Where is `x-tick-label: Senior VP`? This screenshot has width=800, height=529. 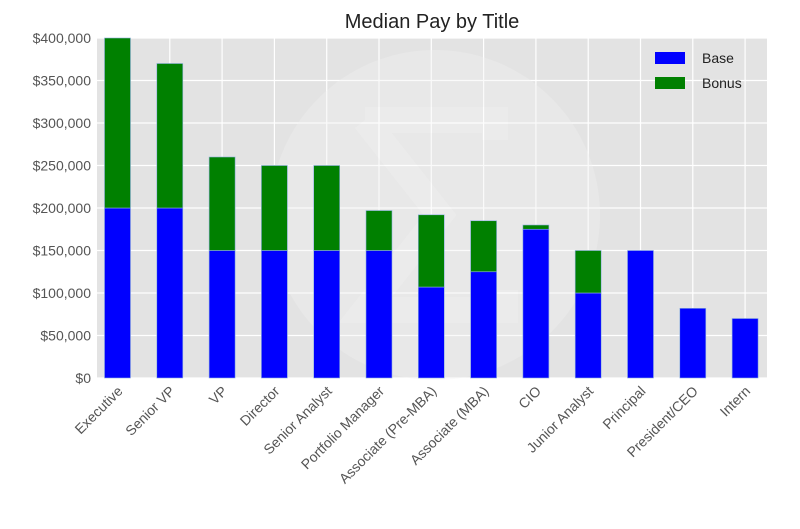 x-tick-label: Senior VP is located at coordinates (150, 411).